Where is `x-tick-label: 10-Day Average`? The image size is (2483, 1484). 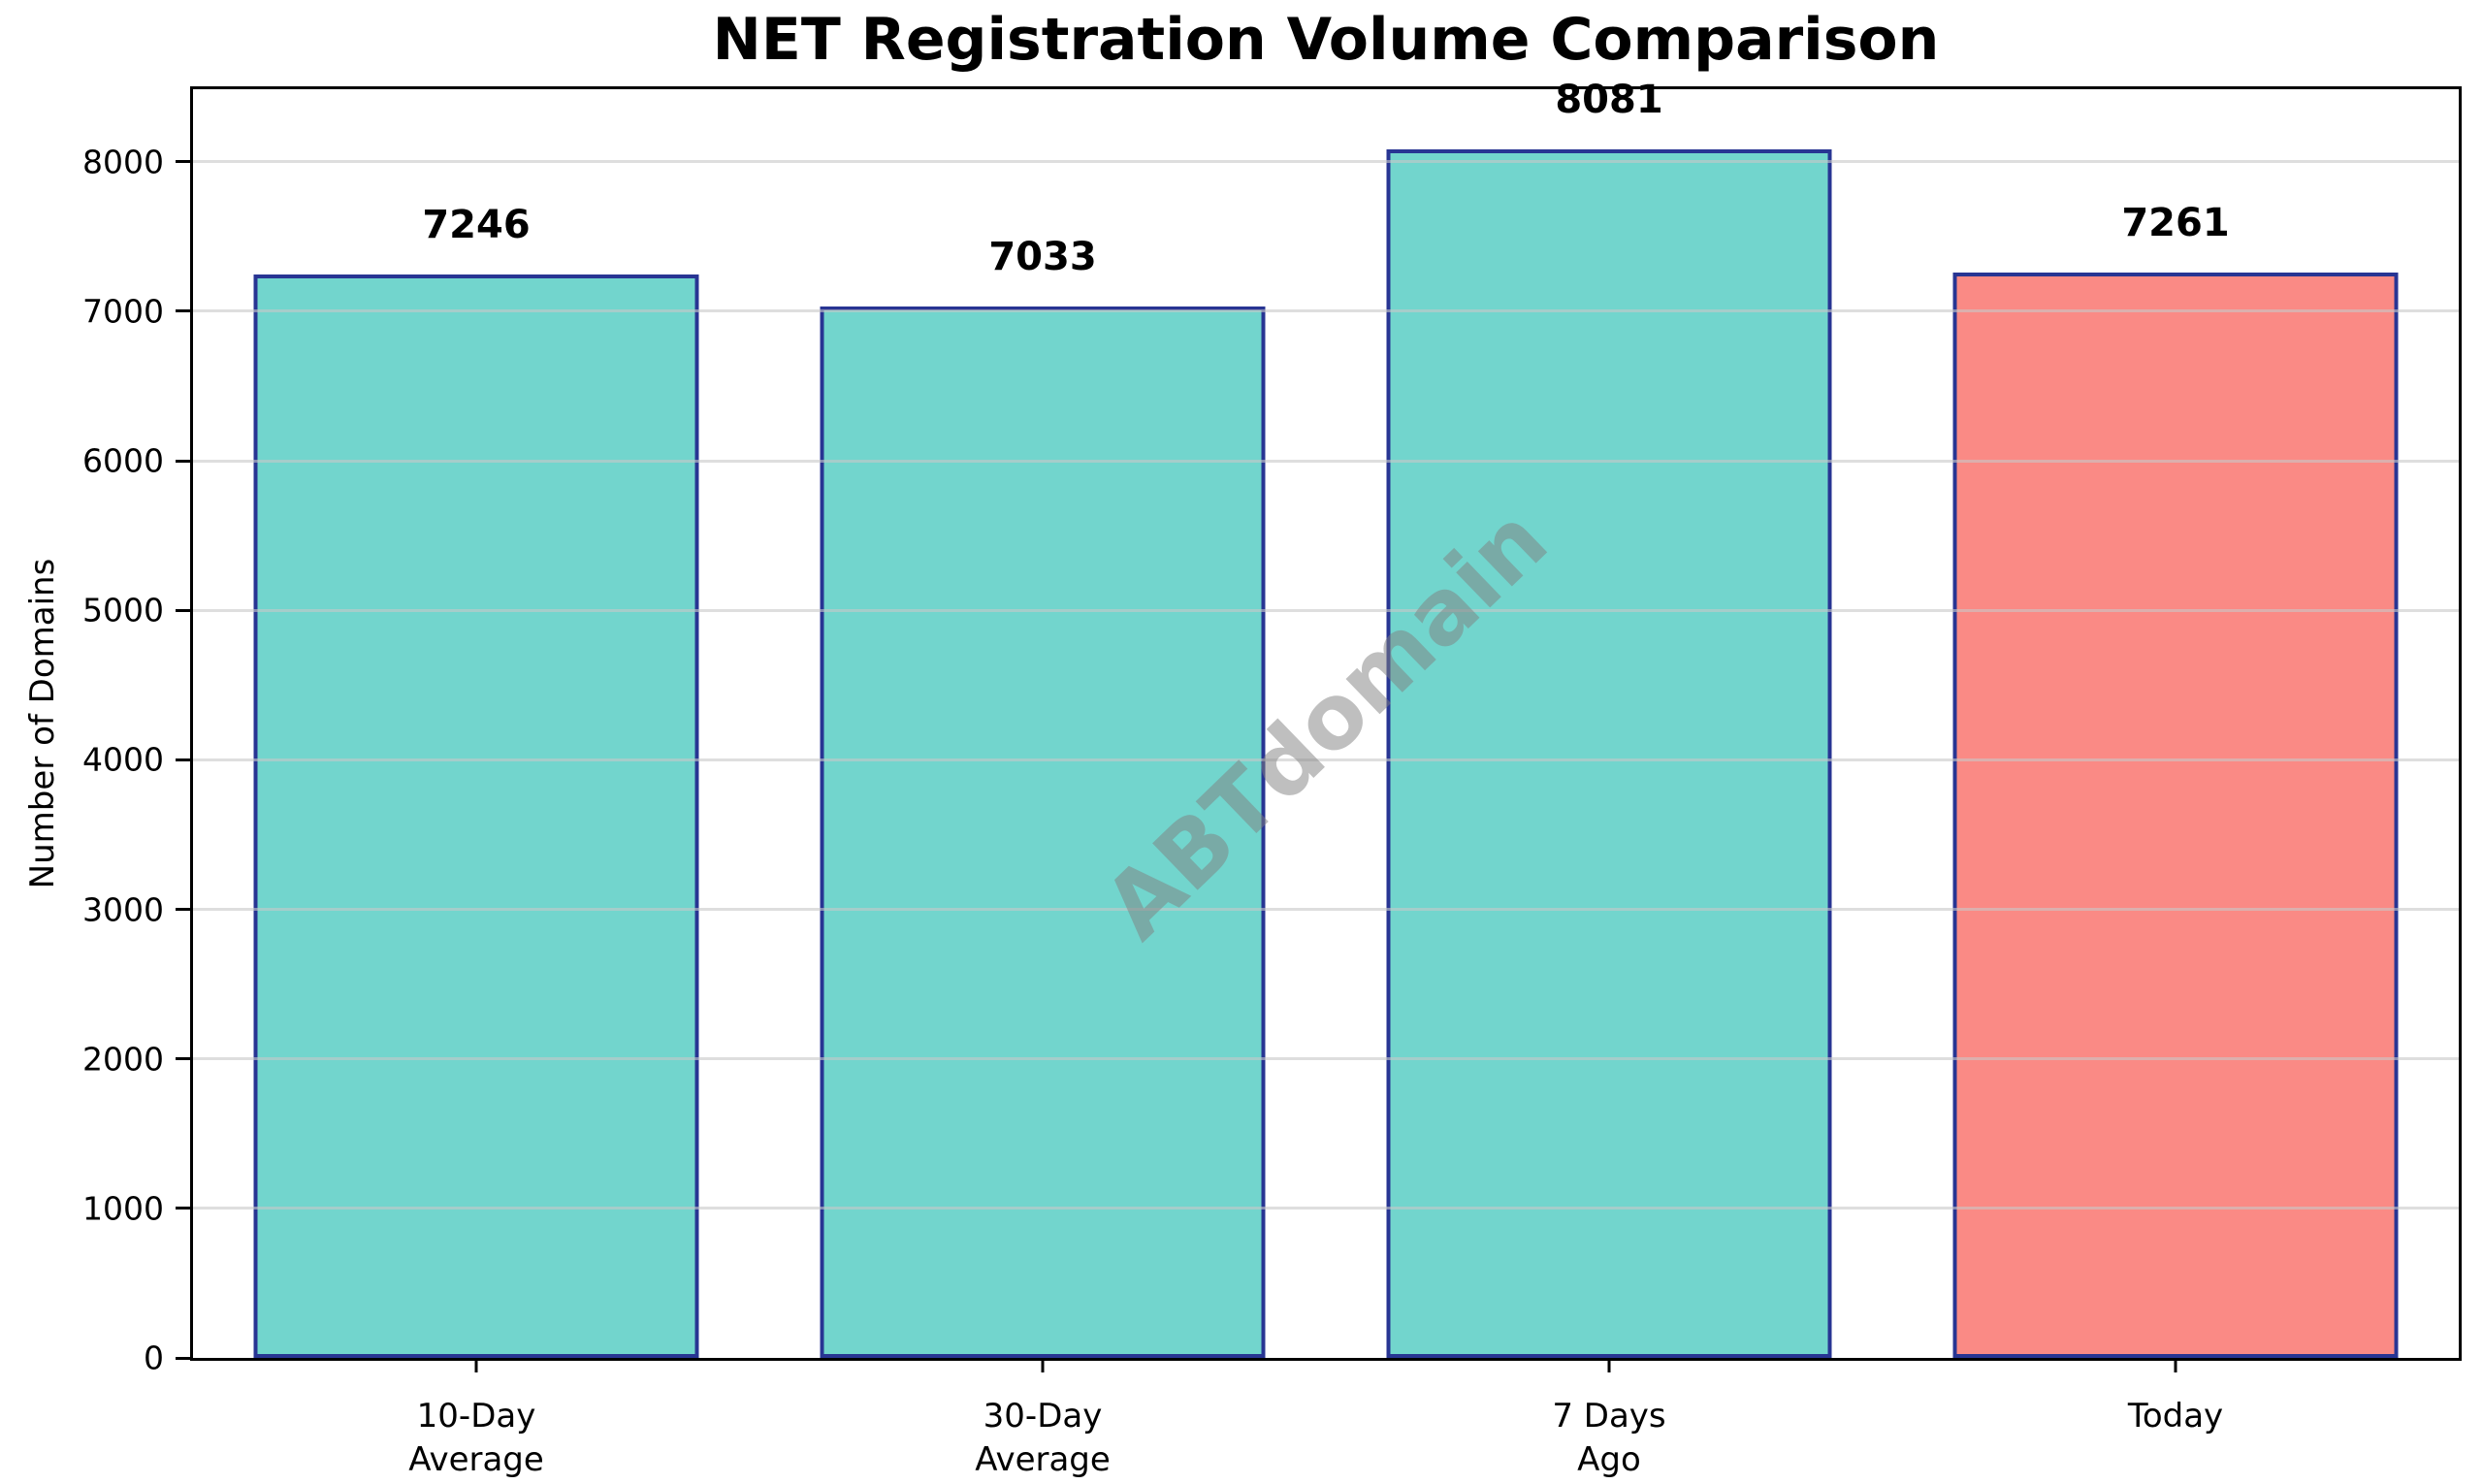 x-tick-label: 10-Day Average is located at coordinates (476, 1438).